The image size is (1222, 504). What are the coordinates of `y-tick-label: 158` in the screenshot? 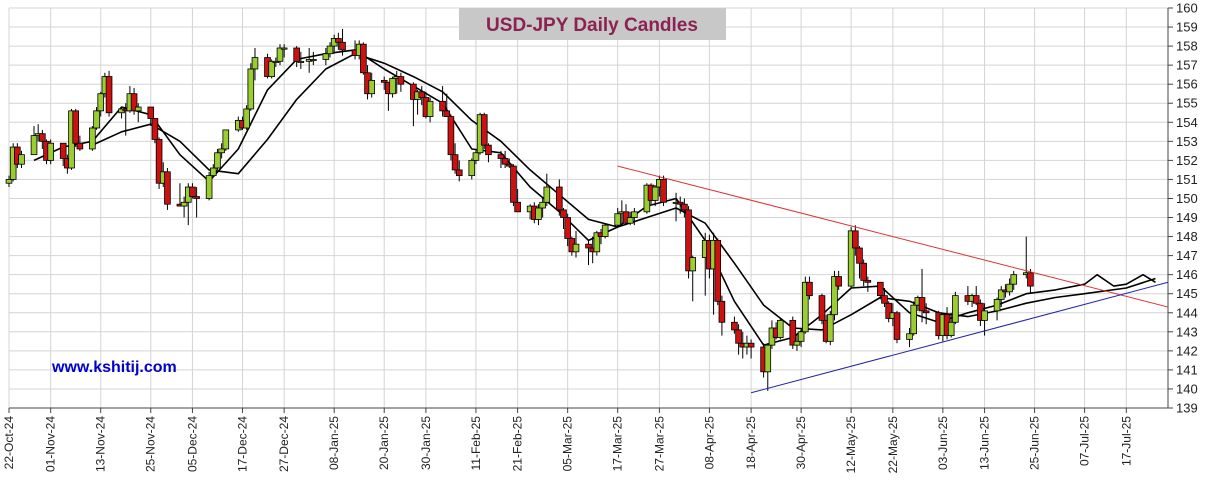 It's located at (1187, 46).